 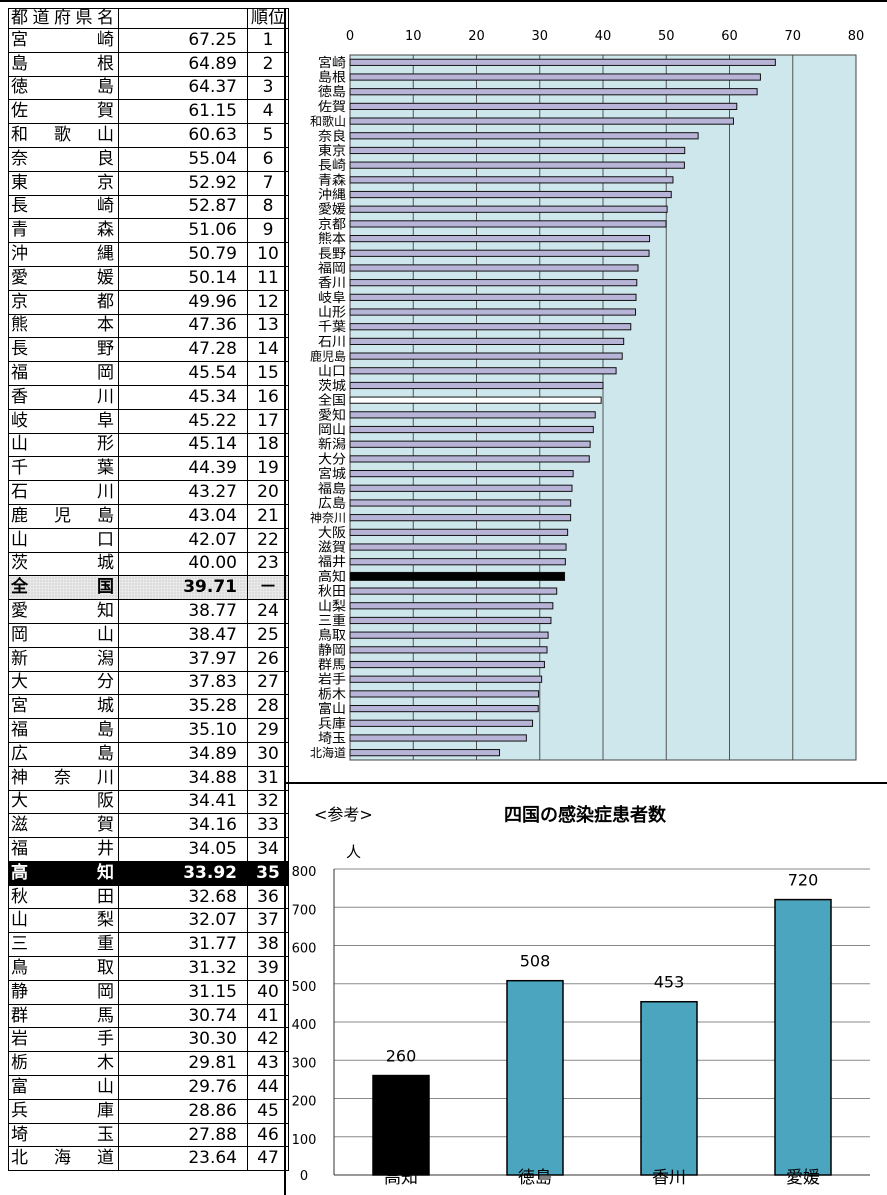 What do you see at coordinates (268, 1016) in the screenshot?
I see `rank-cell: 41` at bounding box center [268, 1016].